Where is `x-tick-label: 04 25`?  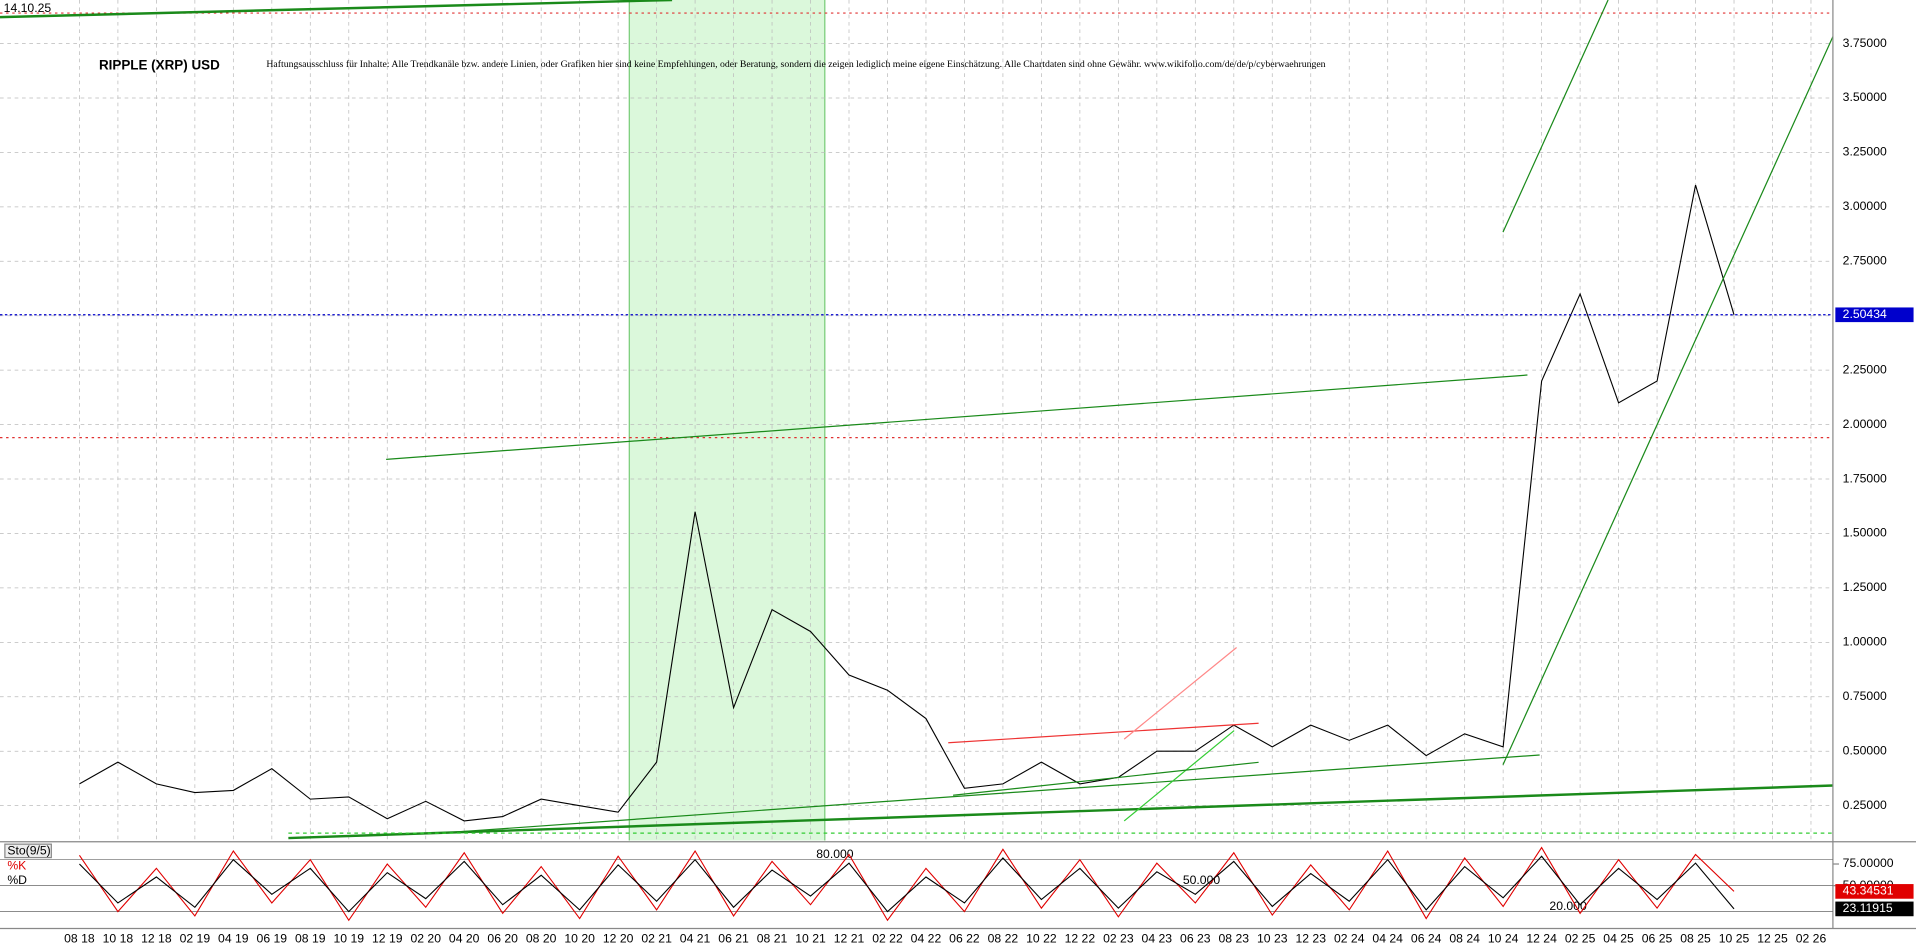
x-tick-label: 04 25 is located at coordinates (1618, 939).